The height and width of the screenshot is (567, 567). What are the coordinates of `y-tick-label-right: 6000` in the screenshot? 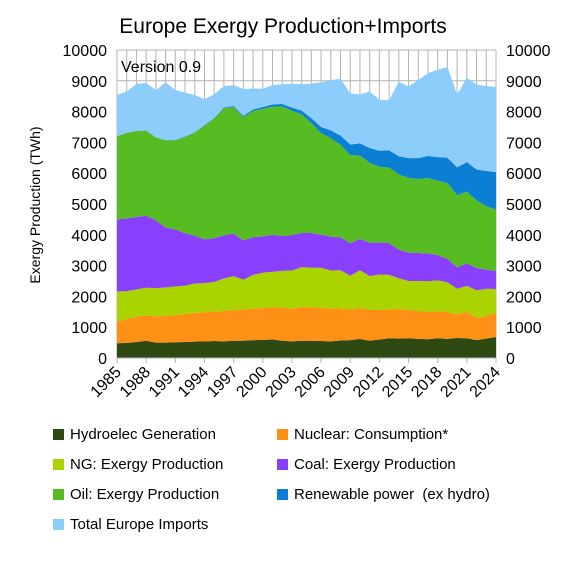 It's located at (524, 174).